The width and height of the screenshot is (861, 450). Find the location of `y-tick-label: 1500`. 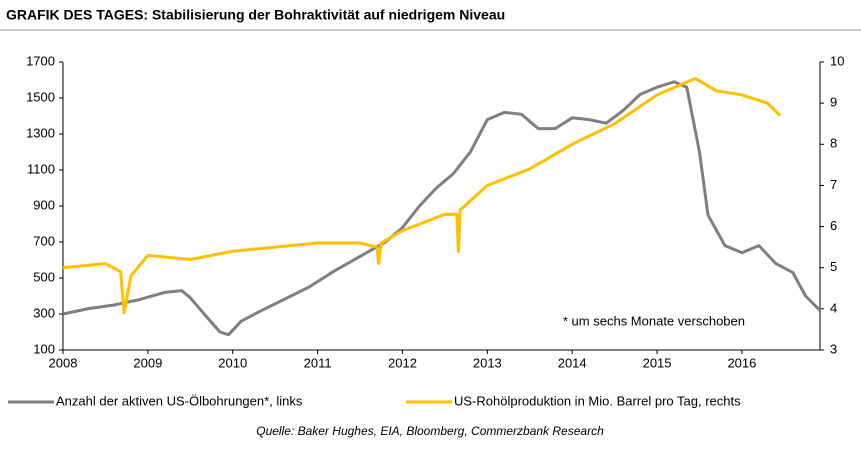

y-tick-label: 1500 is located at coordinates (40, 96).